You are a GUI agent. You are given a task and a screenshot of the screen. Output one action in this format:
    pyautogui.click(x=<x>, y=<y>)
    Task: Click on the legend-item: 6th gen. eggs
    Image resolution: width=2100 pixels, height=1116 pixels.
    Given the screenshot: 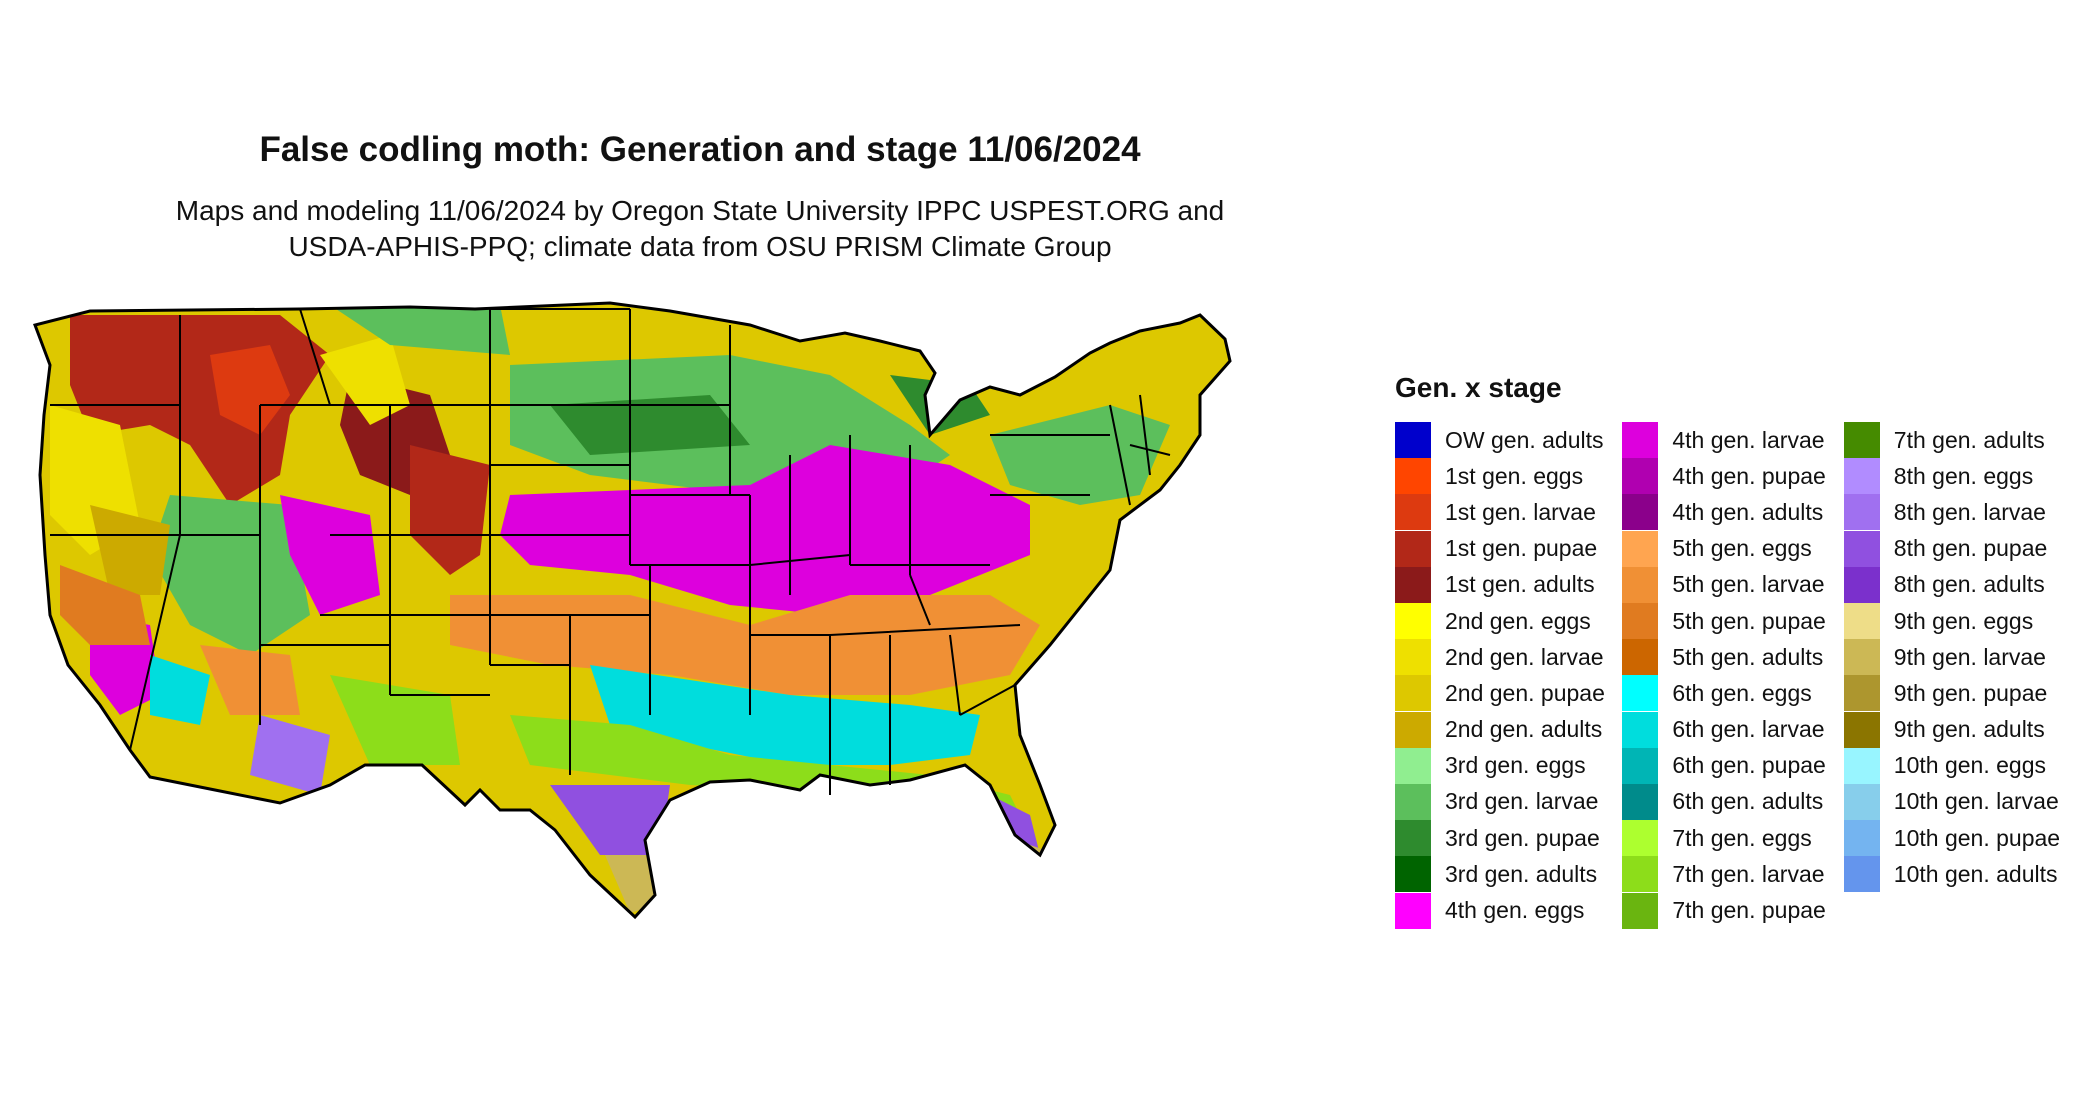 What is the action you would take?
    pyautogui.click(x=1725, y=693)
    